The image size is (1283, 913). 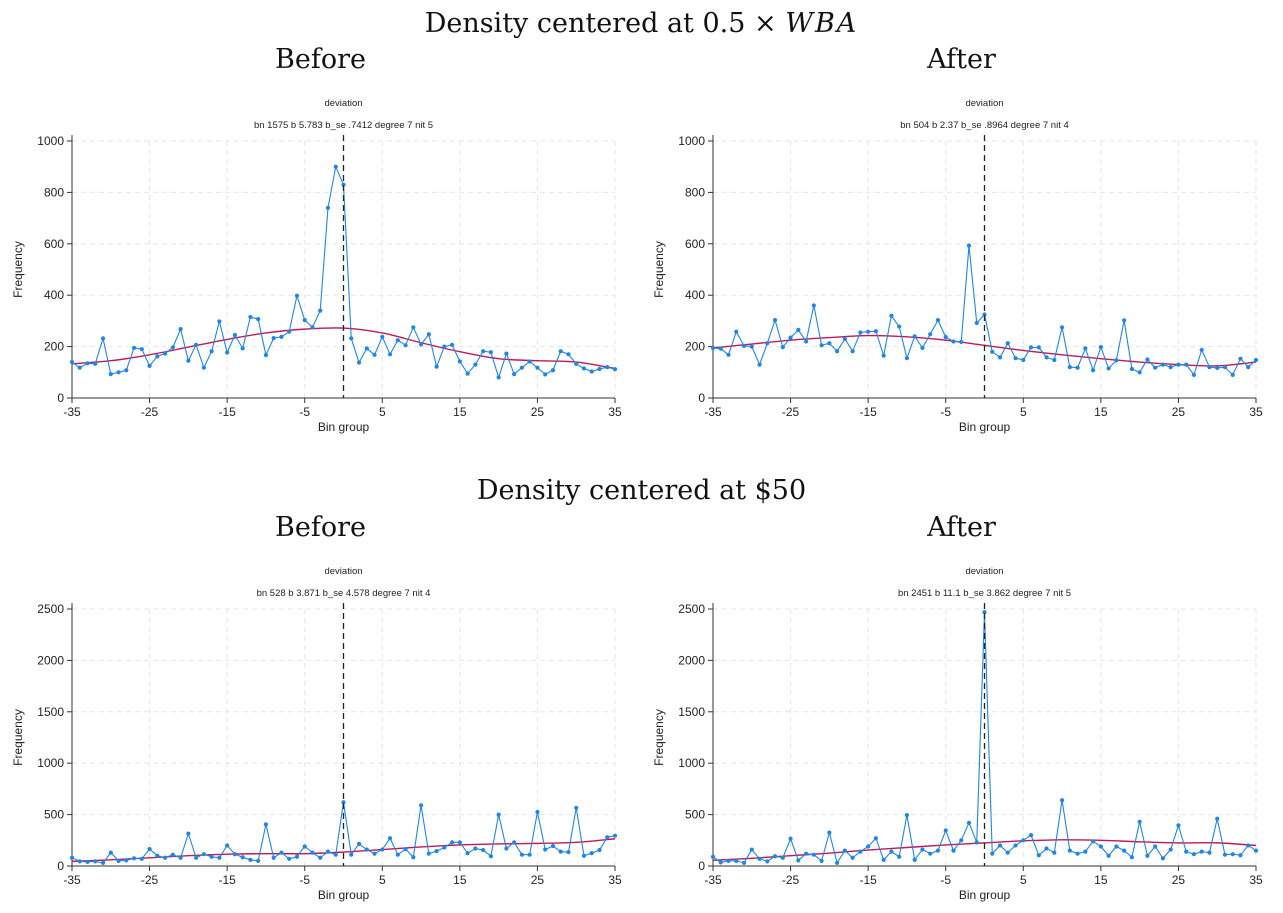 I want to click on y-tick-label: 0, so click(x=701, y=866).